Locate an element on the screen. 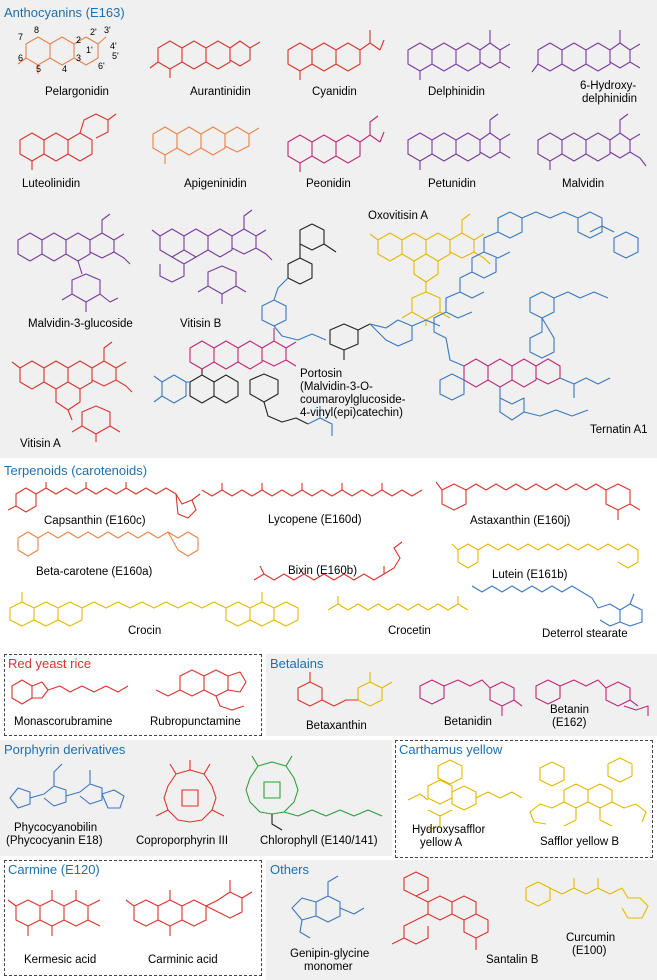  syb-label: Safflor yellow B is located at coordinates (580, 842).